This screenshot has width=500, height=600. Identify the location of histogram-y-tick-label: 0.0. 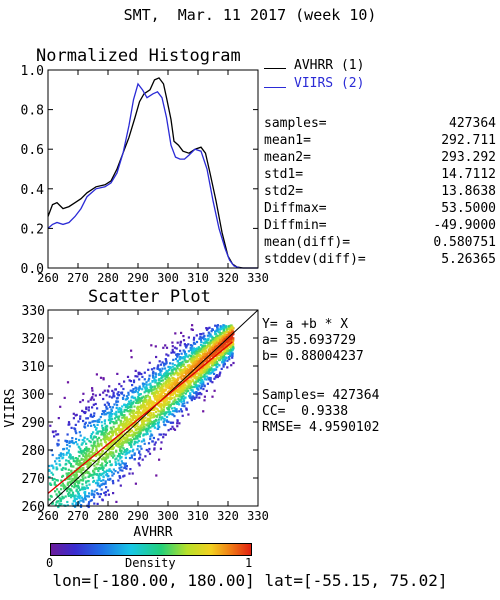
(32, 269).